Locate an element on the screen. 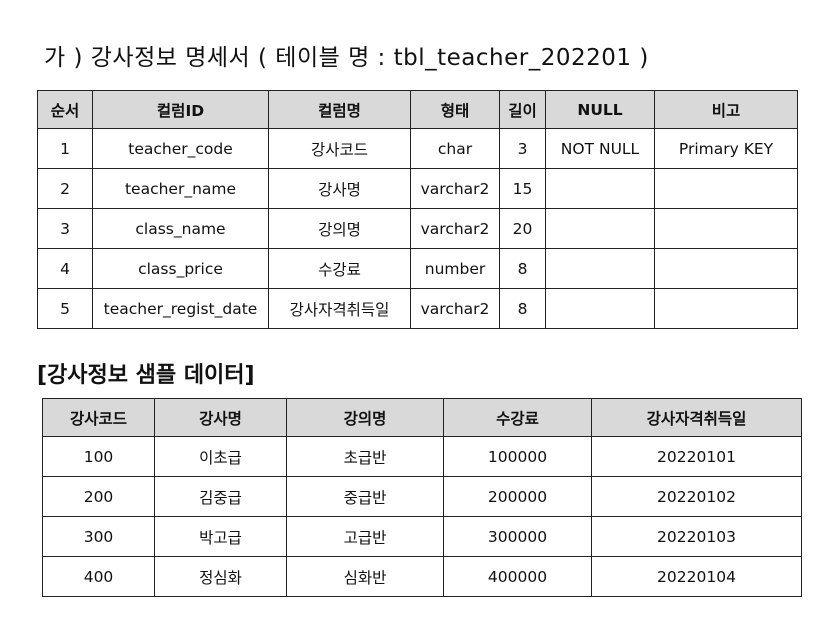  spec-header-cell: 비고 is located at coordinates (726, 109).